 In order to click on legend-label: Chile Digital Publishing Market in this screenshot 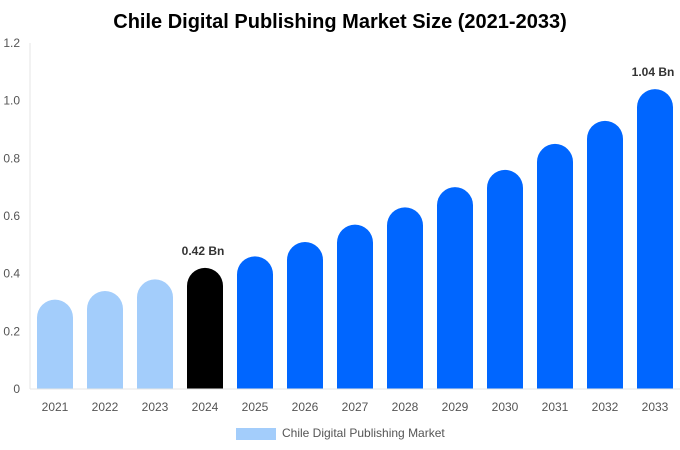, I will do `click(363, 433)`.